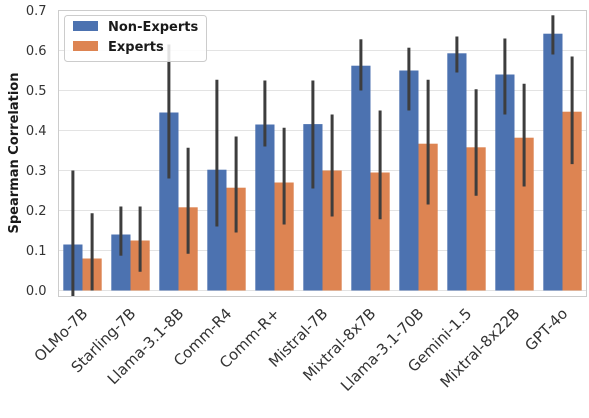 Image resolution: width=589 pixels, height=418 pixels. I want to click on y-tick-label: 0.4, so click(36, 131).